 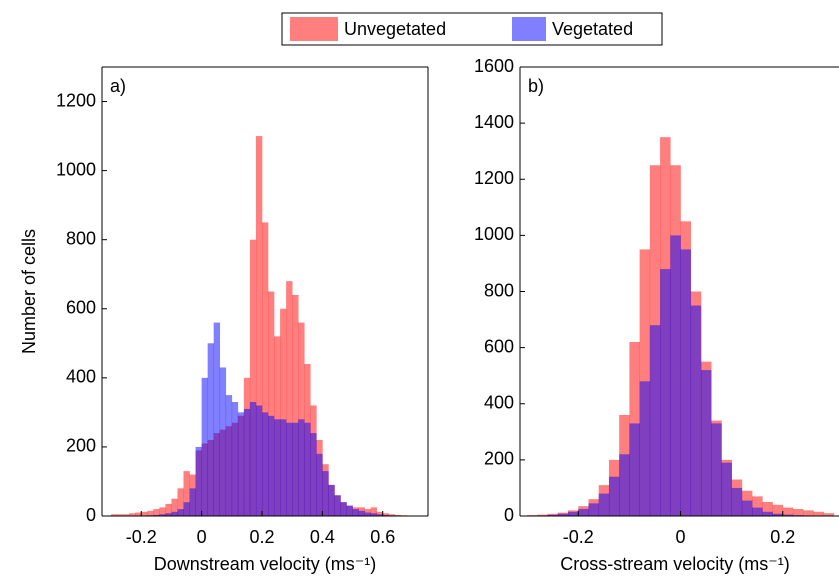 What do you see at coordinates (322, 537) in the screenshot?
I see `x-tick-label: 0.4` at bounding box center [322, 537].